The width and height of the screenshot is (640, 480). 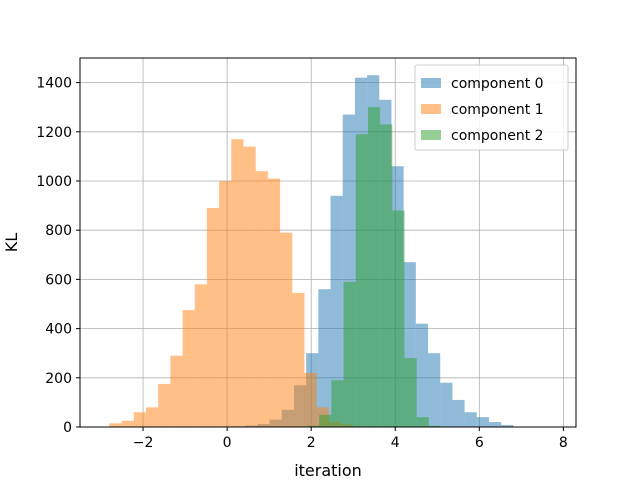 I want to click on y-axis-label: KL, so click(x=11, y=242).